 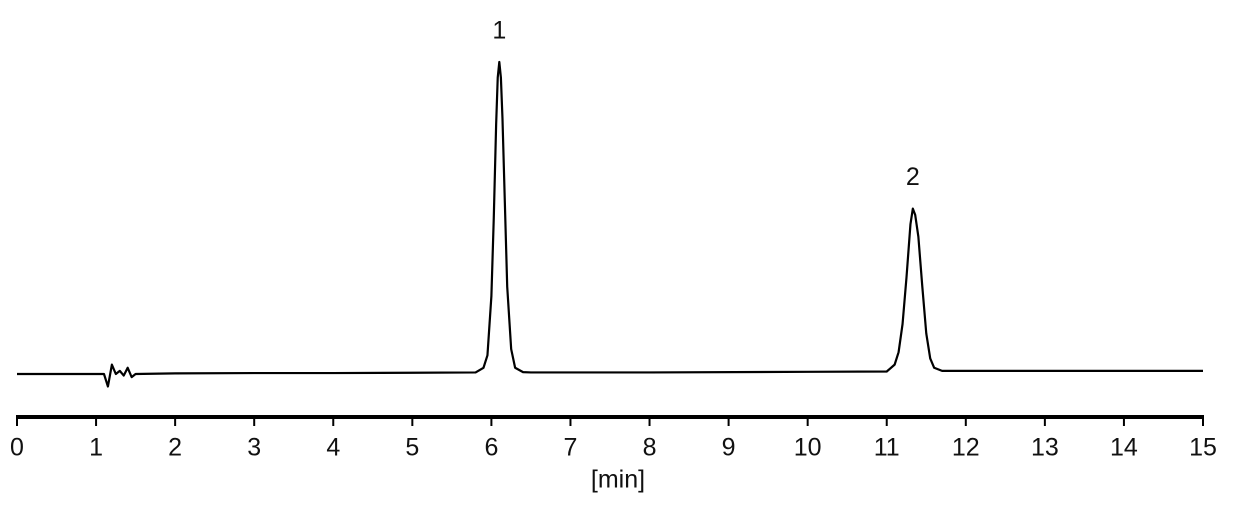 What do you see at coordinates (1124, 448) in the screenshot?
I see `x-tick-label: 14` at bounding box center [1124, 448].